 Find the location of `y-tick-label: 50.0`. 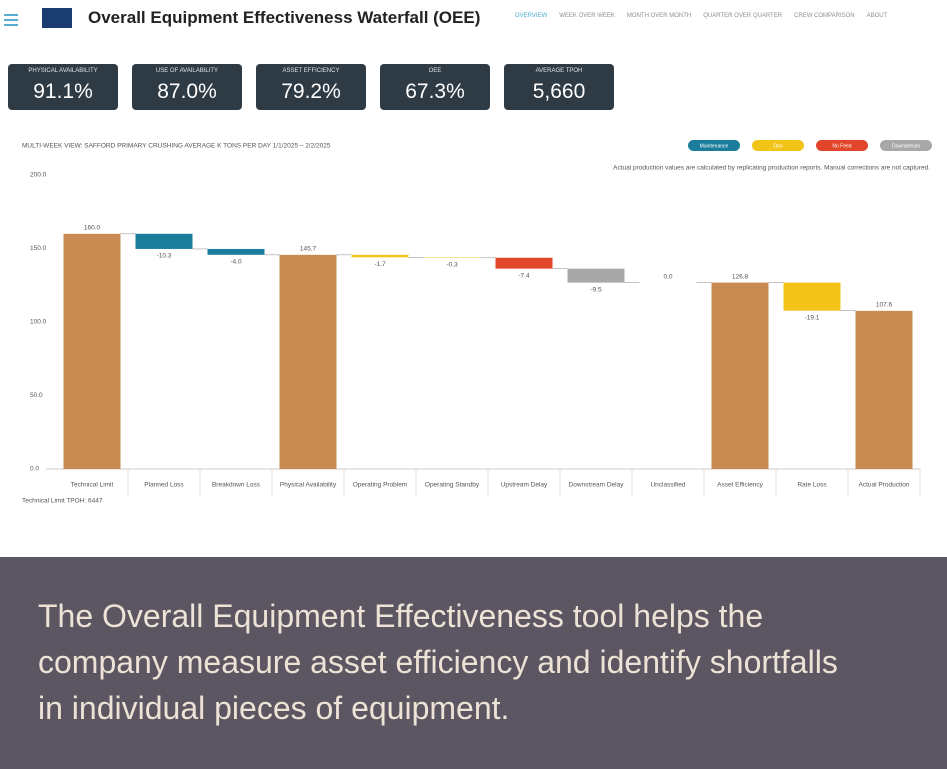

y-tick-label: 50.0 is located at coordinates (36, 395).